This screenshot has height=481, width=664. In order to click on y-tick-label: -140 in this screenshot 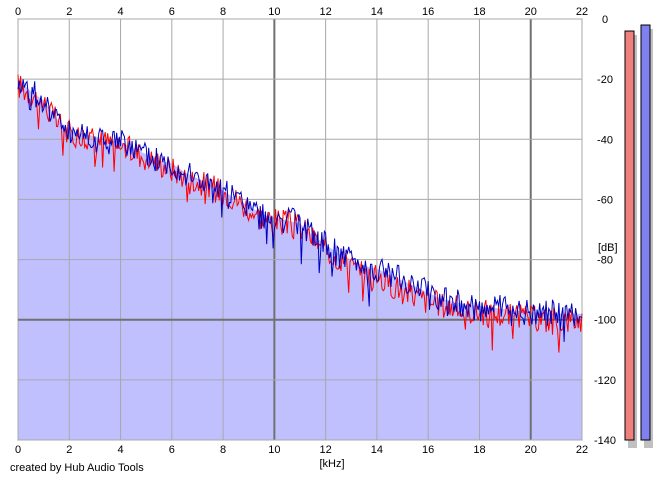, I will do `click(605, 441)`.